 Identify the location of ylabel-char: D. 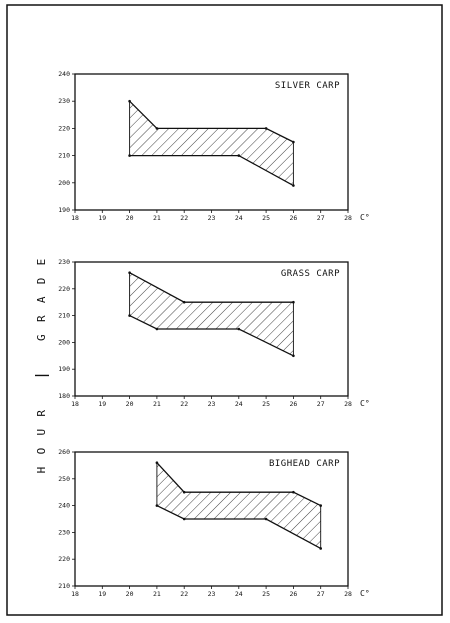
(41, 281).